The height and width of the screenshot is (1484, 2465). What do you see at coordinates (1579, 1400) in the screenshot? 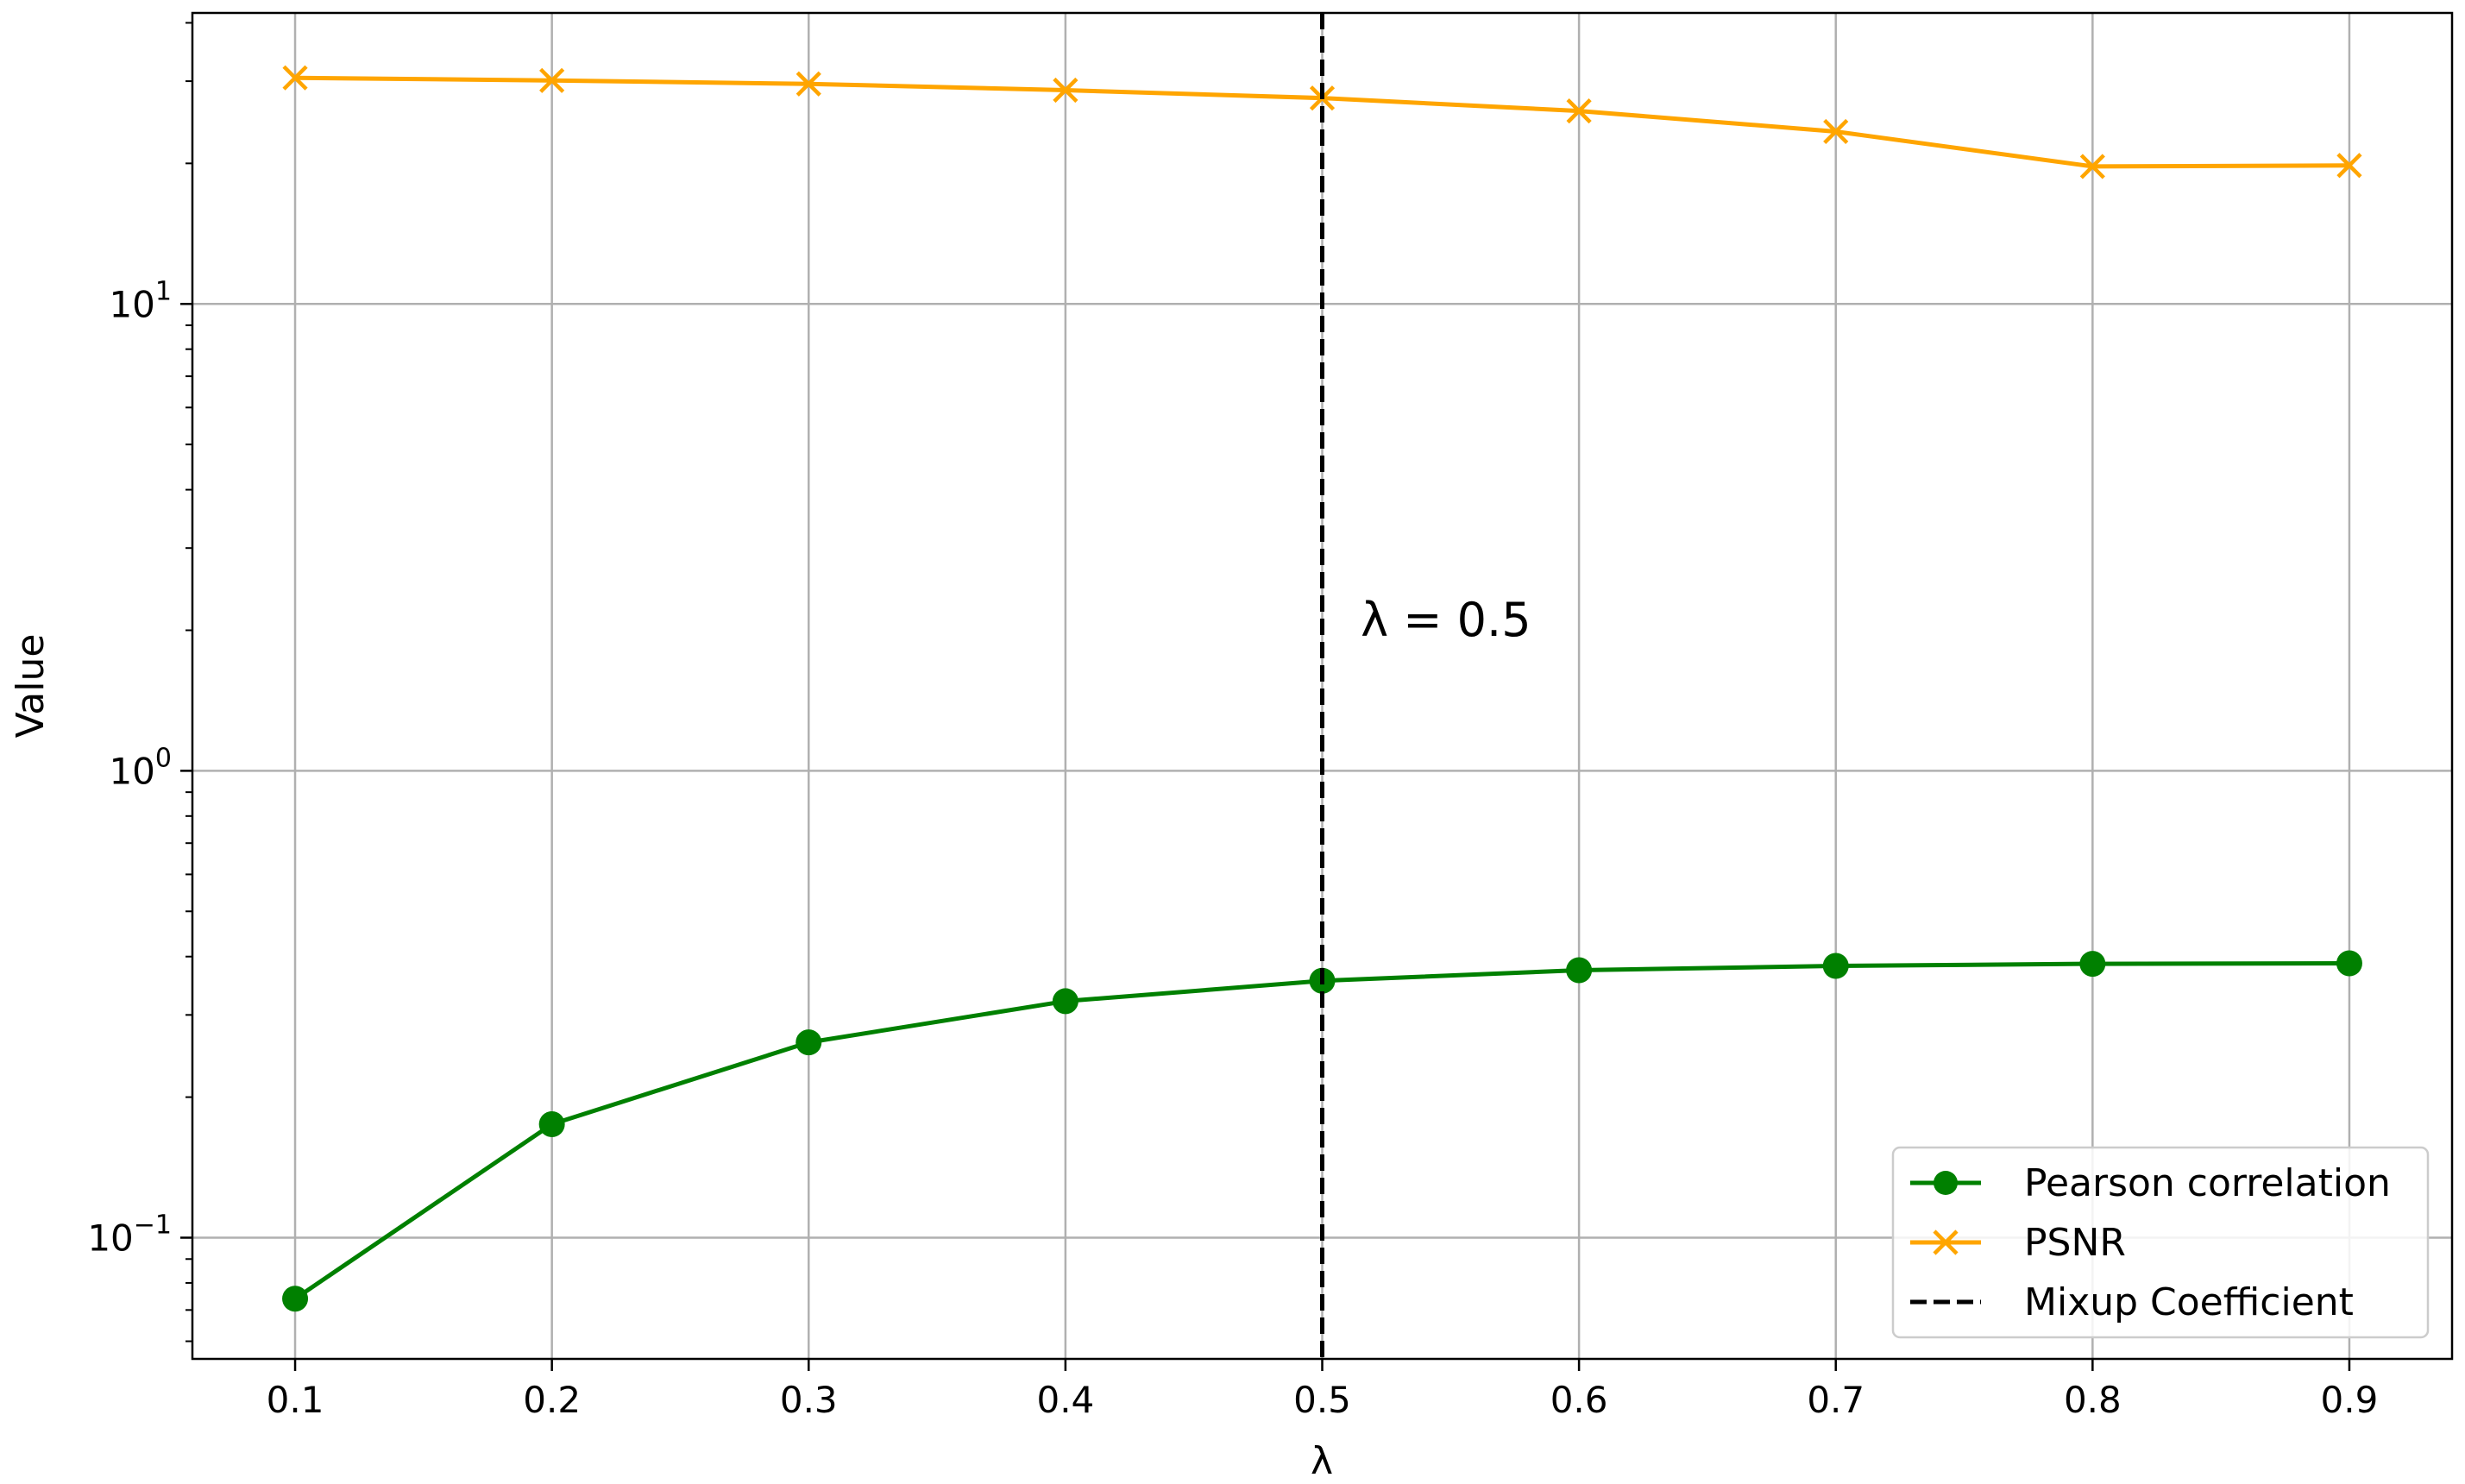
I see `x-tick-label: 0.6` at bounding box center [1579, 1400].